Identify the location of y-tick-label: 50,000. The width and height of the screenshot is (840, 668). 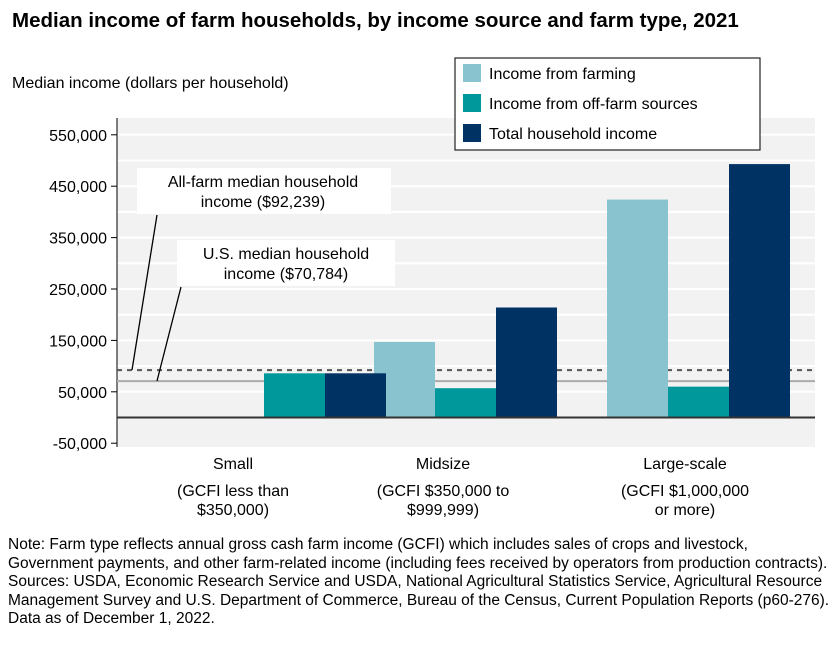
(82, 393).